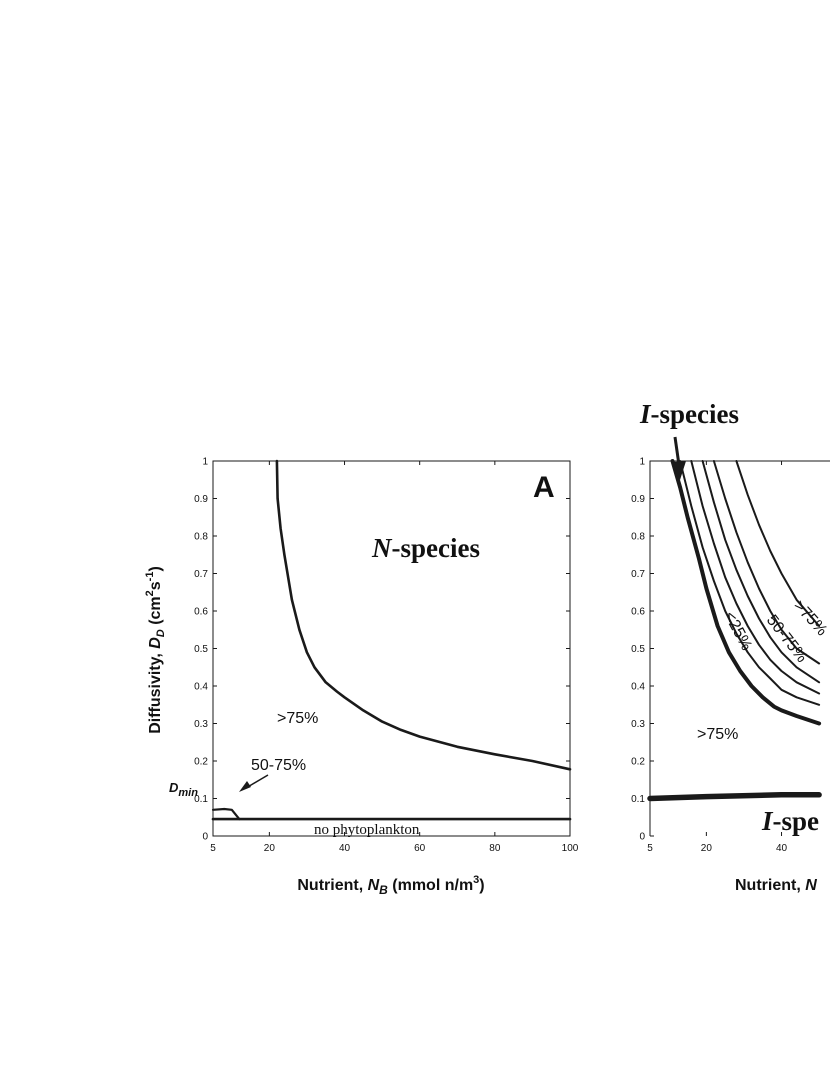  What do you see at coordinates (155, 650) in the screenshot?
I see `panel-a-y-axis-label: Diffusivity, DD (cm2s-1)` at bounding box center [155, 650].